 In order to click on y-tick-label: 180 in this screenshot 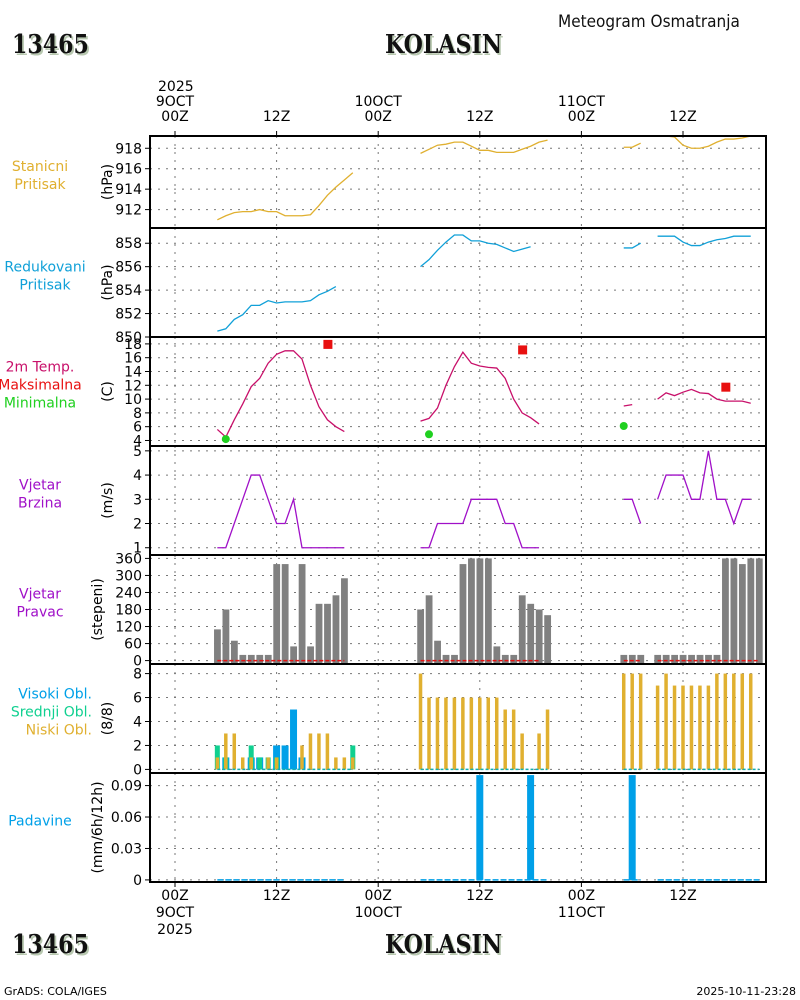, I will do `click(128, 611)`.